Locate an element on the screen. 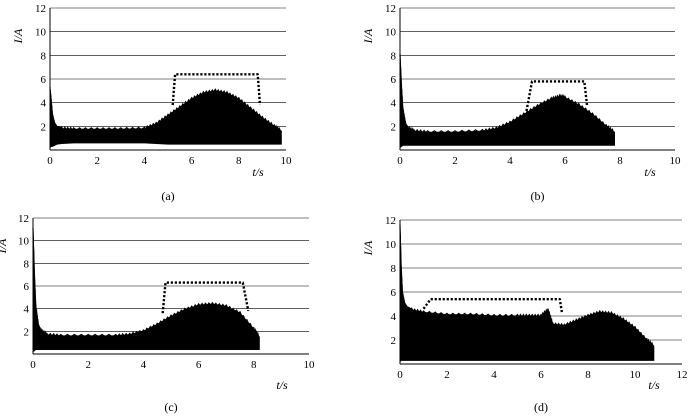 The height and width of the screenshot is (417, 688). x-tick-label: 12 is located at coordinates (682, 375).